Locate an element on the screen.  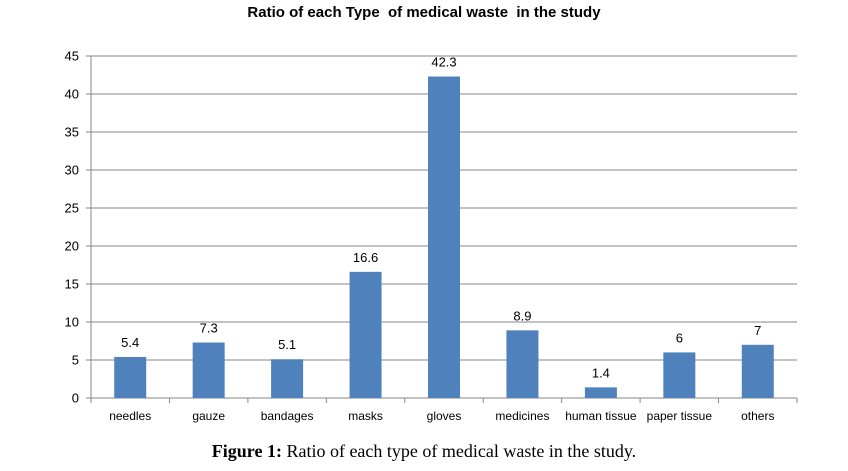
bar-gloves is located at coordinates (444, 237).